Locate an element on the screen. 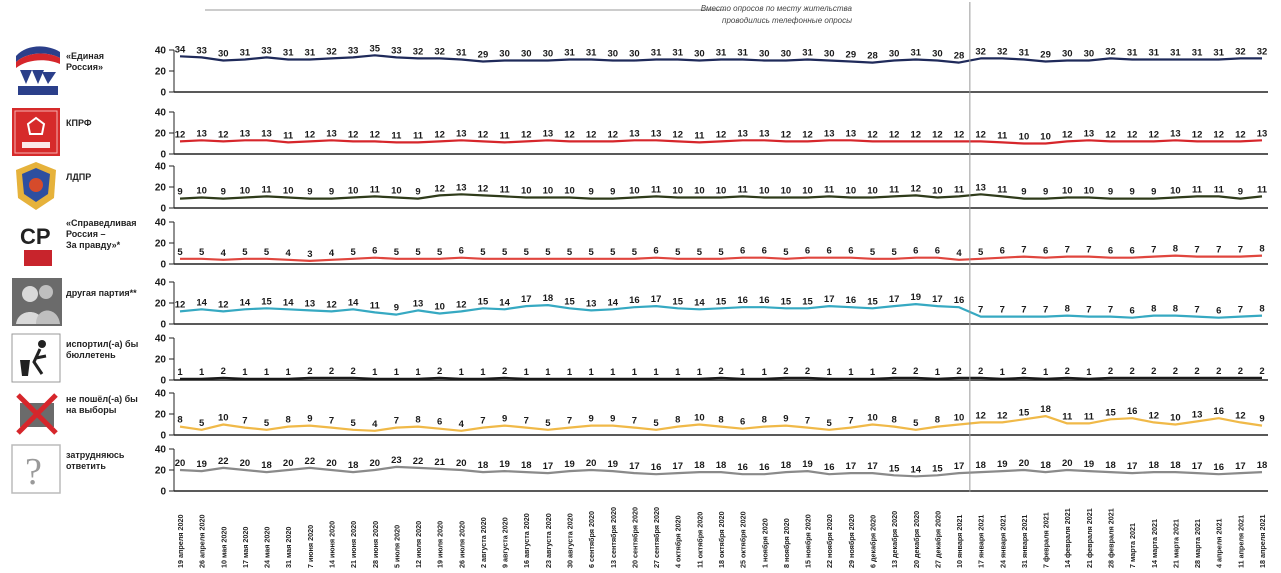 The height and width of the screenshot is (573, 1281). x-tick-label: 29 ноября 2020 is located at coordinates (851, 541).